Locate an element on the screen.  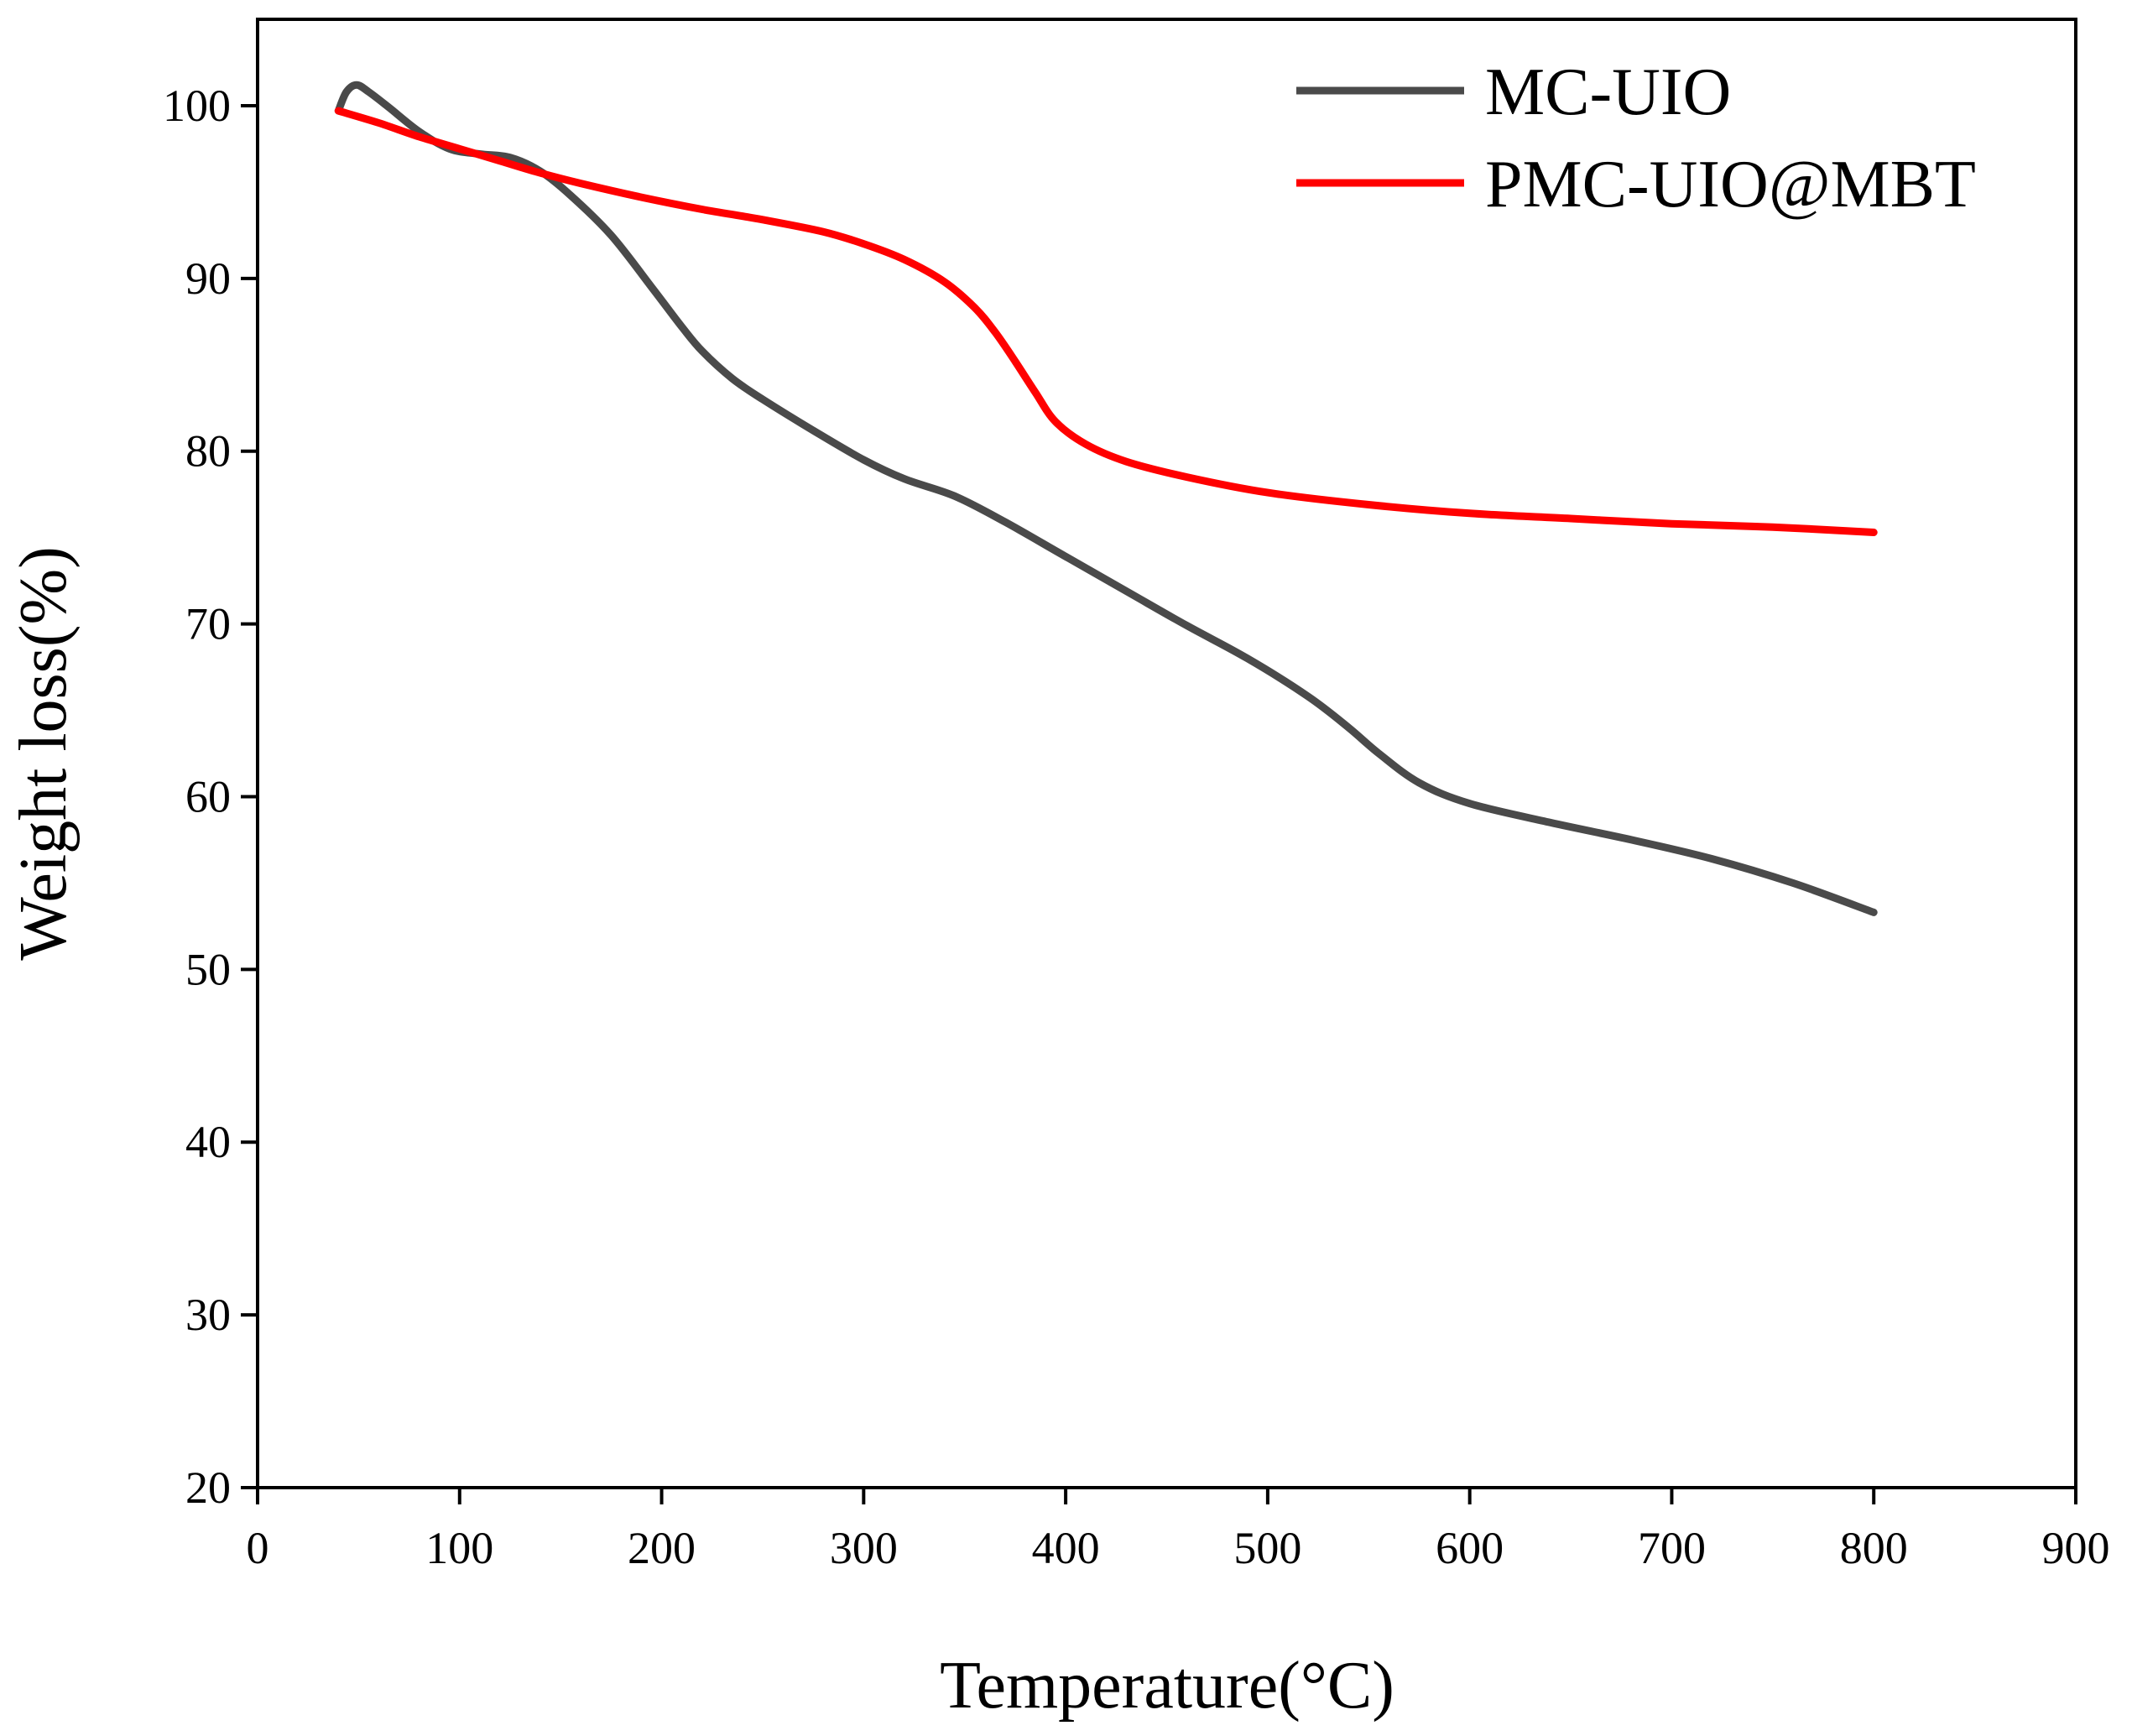
y-tick-label: 20 is located at coordinates (208, 1487).